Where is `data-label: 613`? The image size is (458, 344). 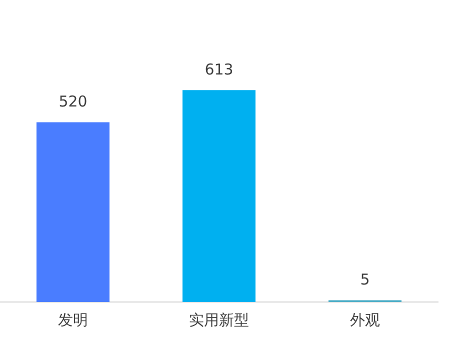
data-label: 613 is located at coordinates (219, 69).